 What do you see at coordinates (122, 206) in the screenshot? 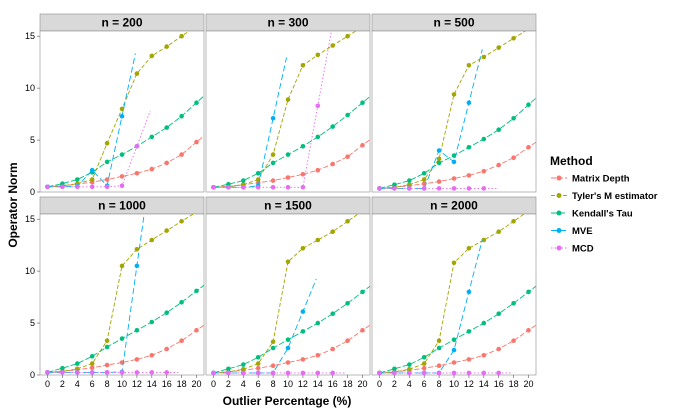
I see `panel-title: n = 1000` at bounding box center [122, 206].